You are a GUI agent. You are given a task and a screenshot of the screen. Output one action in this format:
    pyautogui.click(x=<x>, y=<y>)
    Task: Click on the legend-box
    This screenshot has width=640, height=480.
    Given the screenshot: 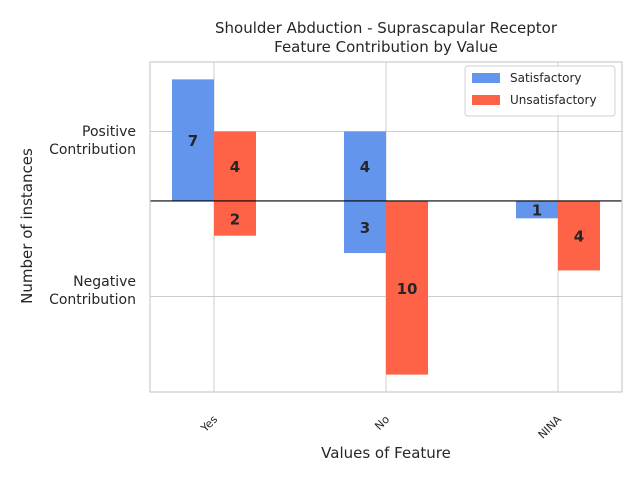 What is the action you would take?
    pyautogui.click(x=540, y=91)
    